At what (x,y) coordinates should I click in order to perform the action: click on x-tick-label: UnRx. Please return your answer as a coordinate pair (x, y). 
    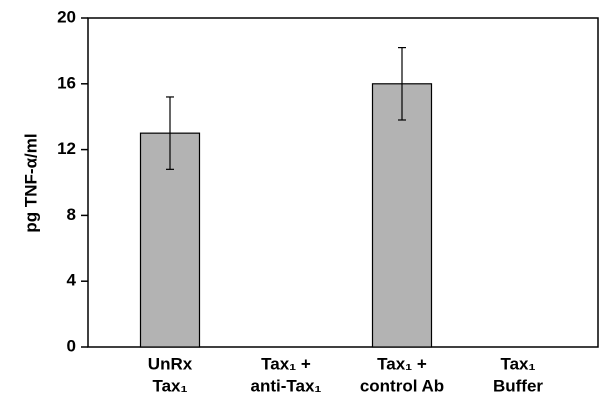
    Looking at the image, I should click on (170, 363).